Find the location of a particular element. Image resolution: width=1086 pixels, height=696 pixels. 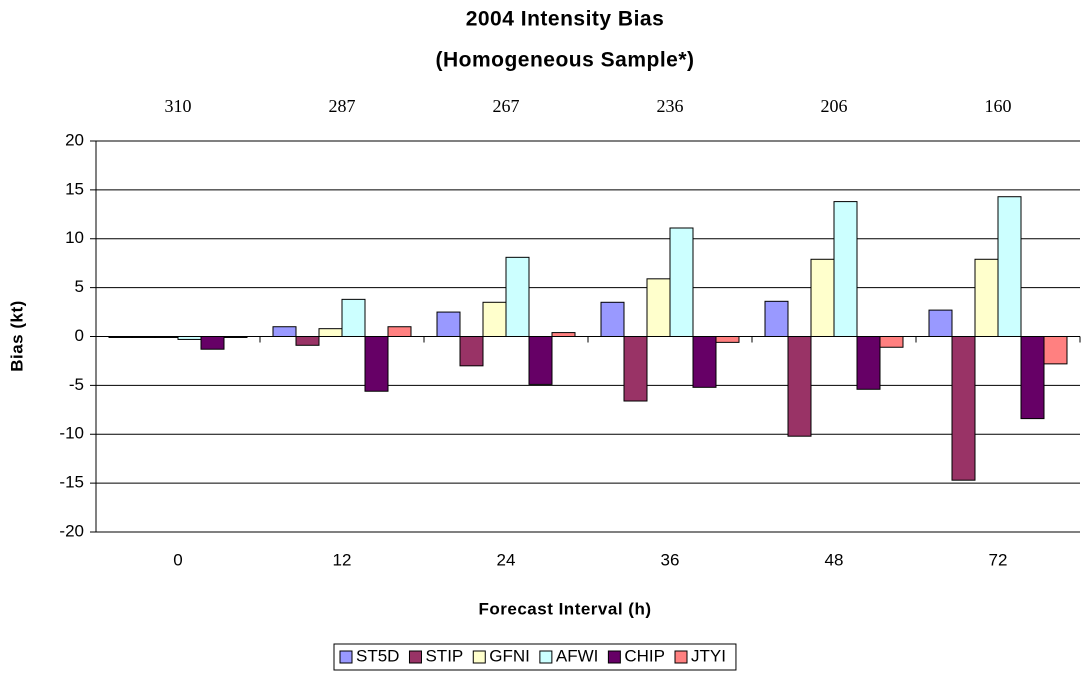

x-tick-label: 24 is located at coordinates (506, 559).